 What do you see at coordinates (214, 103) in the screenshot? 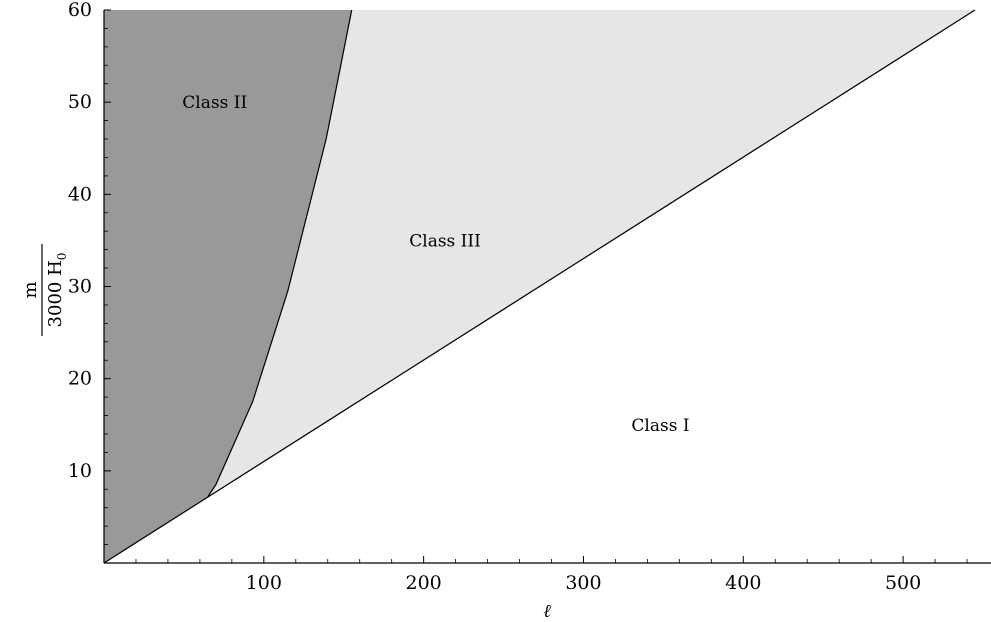
I see `region-label-class-ii: Class II` at bounding box center [214, 103].